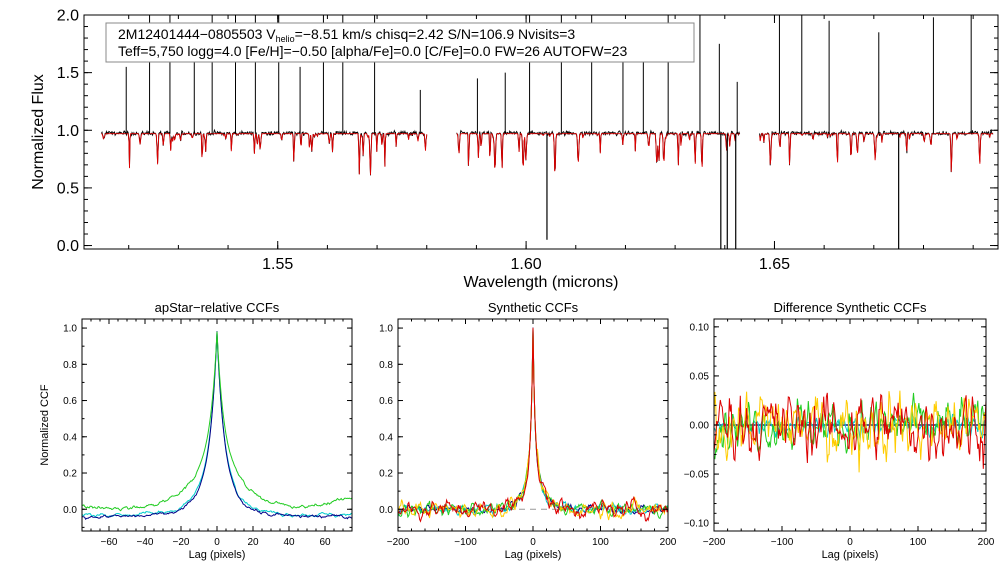 This screenshot has height=576, width=1008. Describe the element at coordinates (386, 329) in the screenshot. I see `synthetic_ccf-y-tick-label: 1.0` at that location.